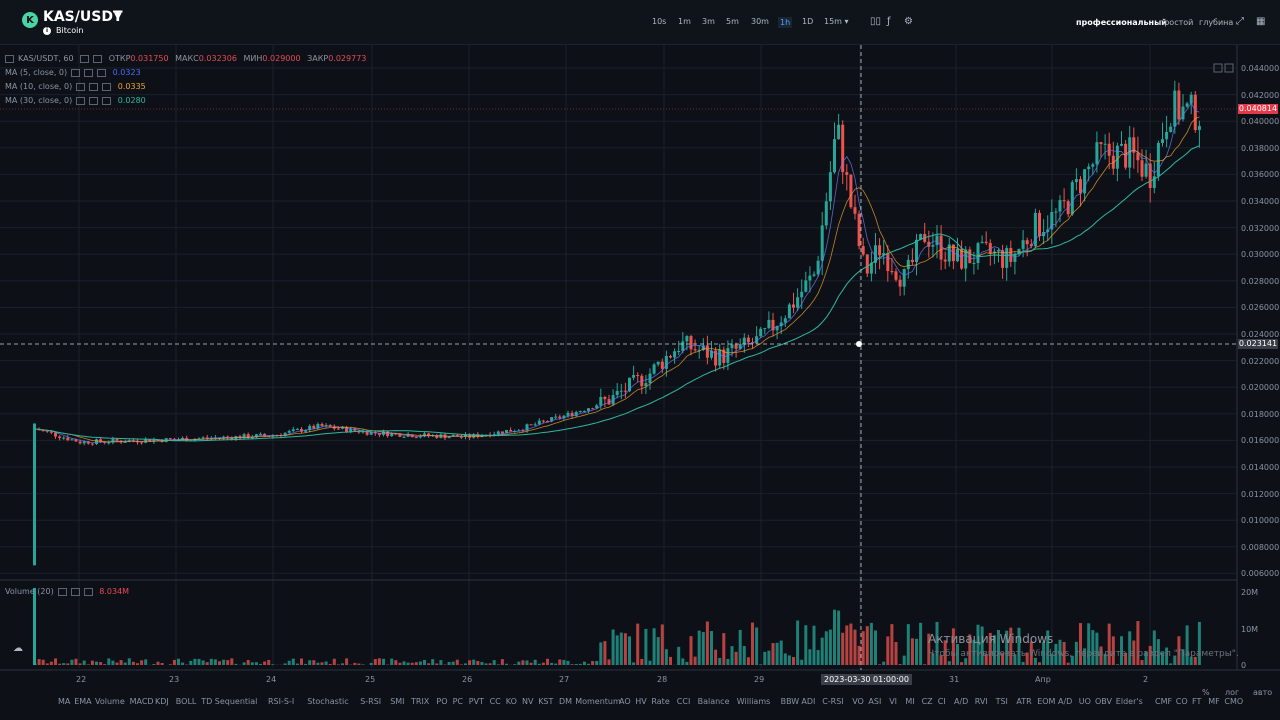 This screenshot has width=1280, height=720. Describe the element at coordinates (908, 21) in the screenshot. I see `settings-icon: ⚙` at that location.